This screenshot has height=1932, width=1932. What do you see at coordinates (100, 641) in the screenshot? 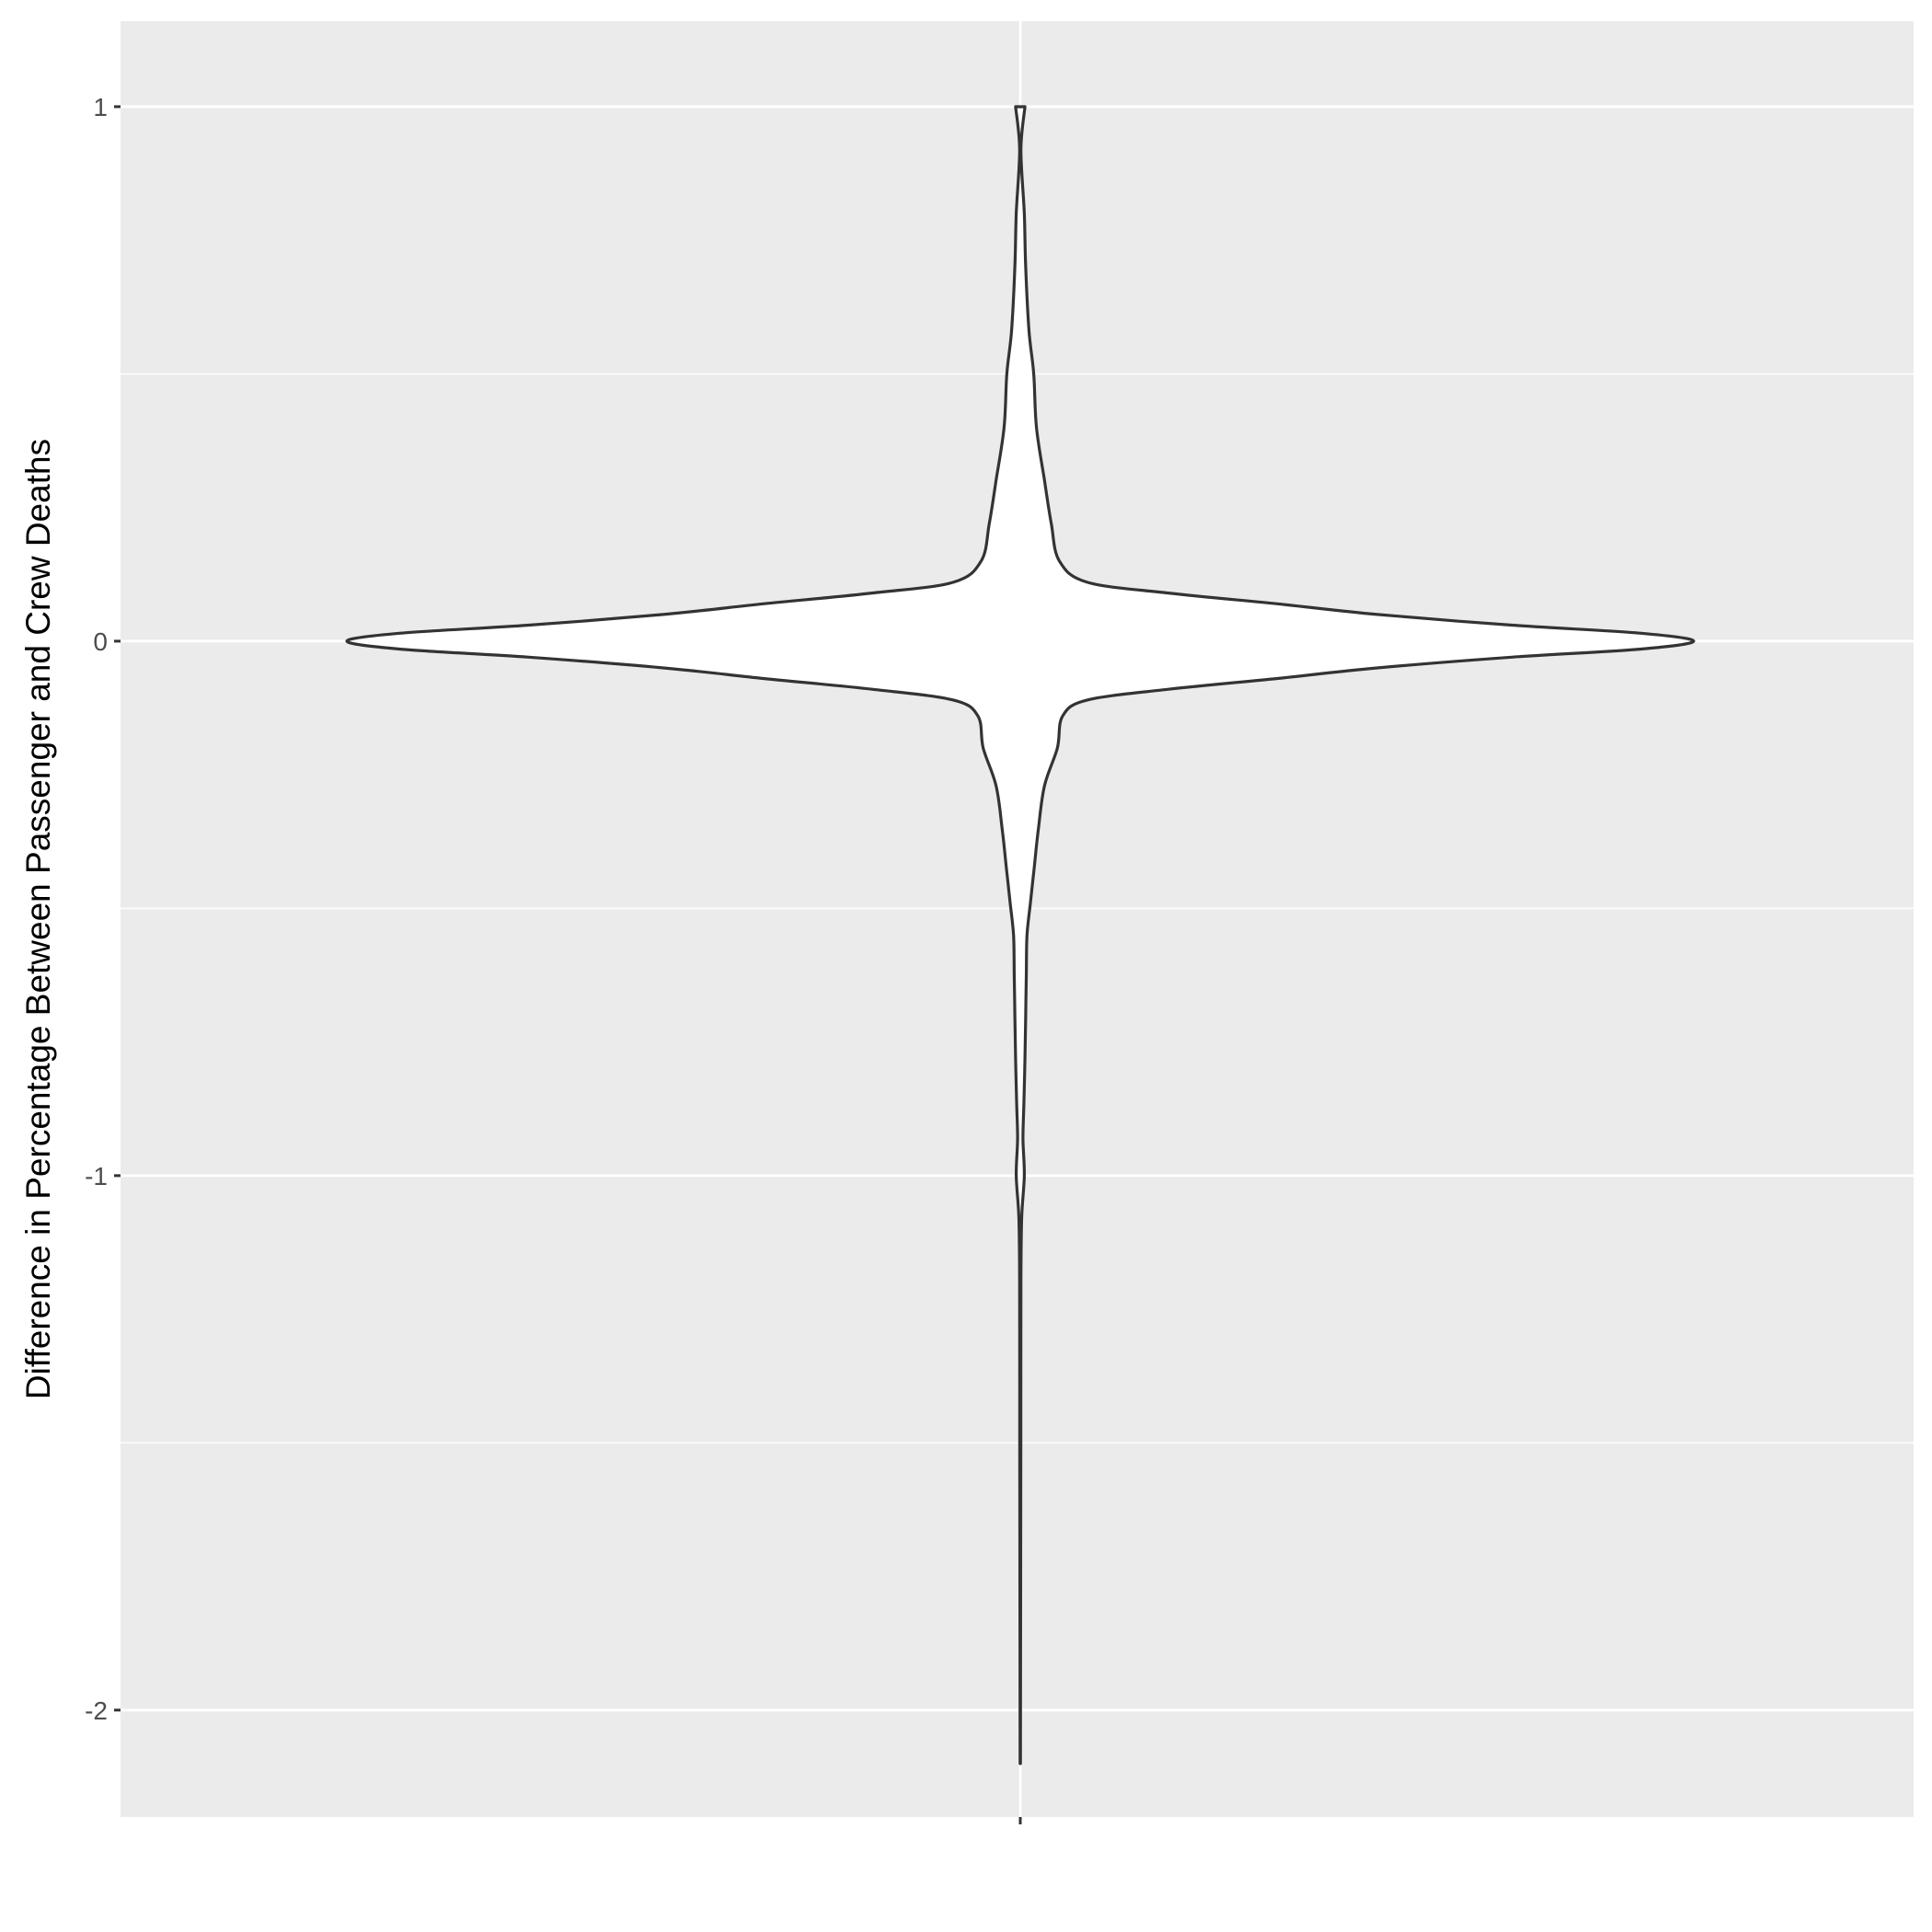
I see `y-tick-label: 0` at bounding box center [100, 641].